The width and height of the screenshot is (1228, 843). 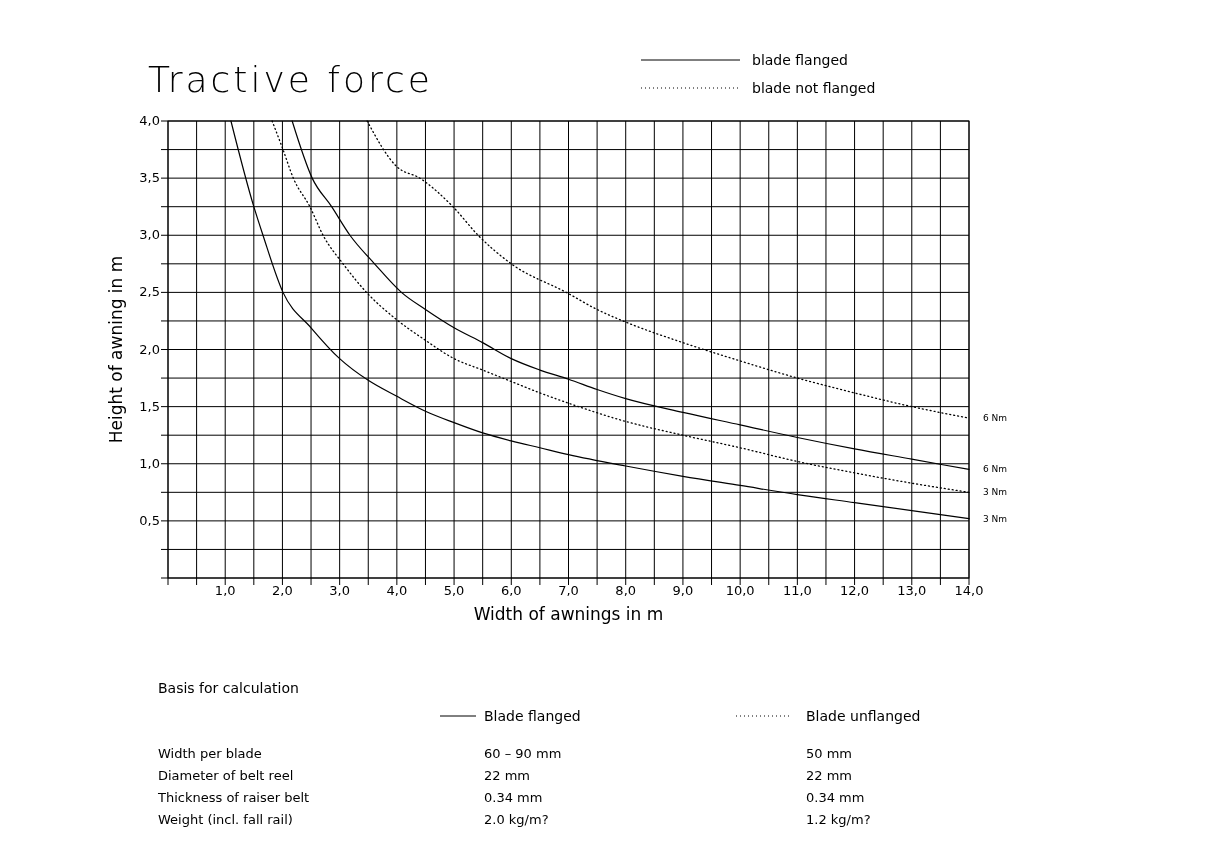 I want to click on y-tick-label: 1,5, so click(x=149, y=406).